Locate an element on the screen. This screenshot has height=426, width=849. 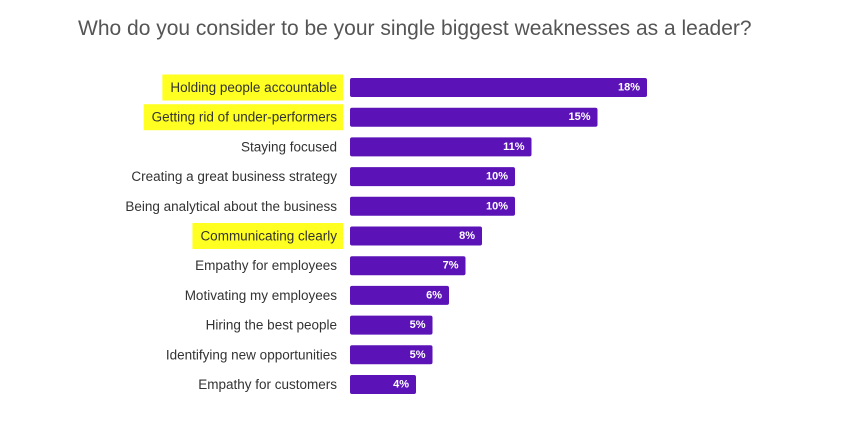
value-label: 11% is located at coordinates (514, 147).